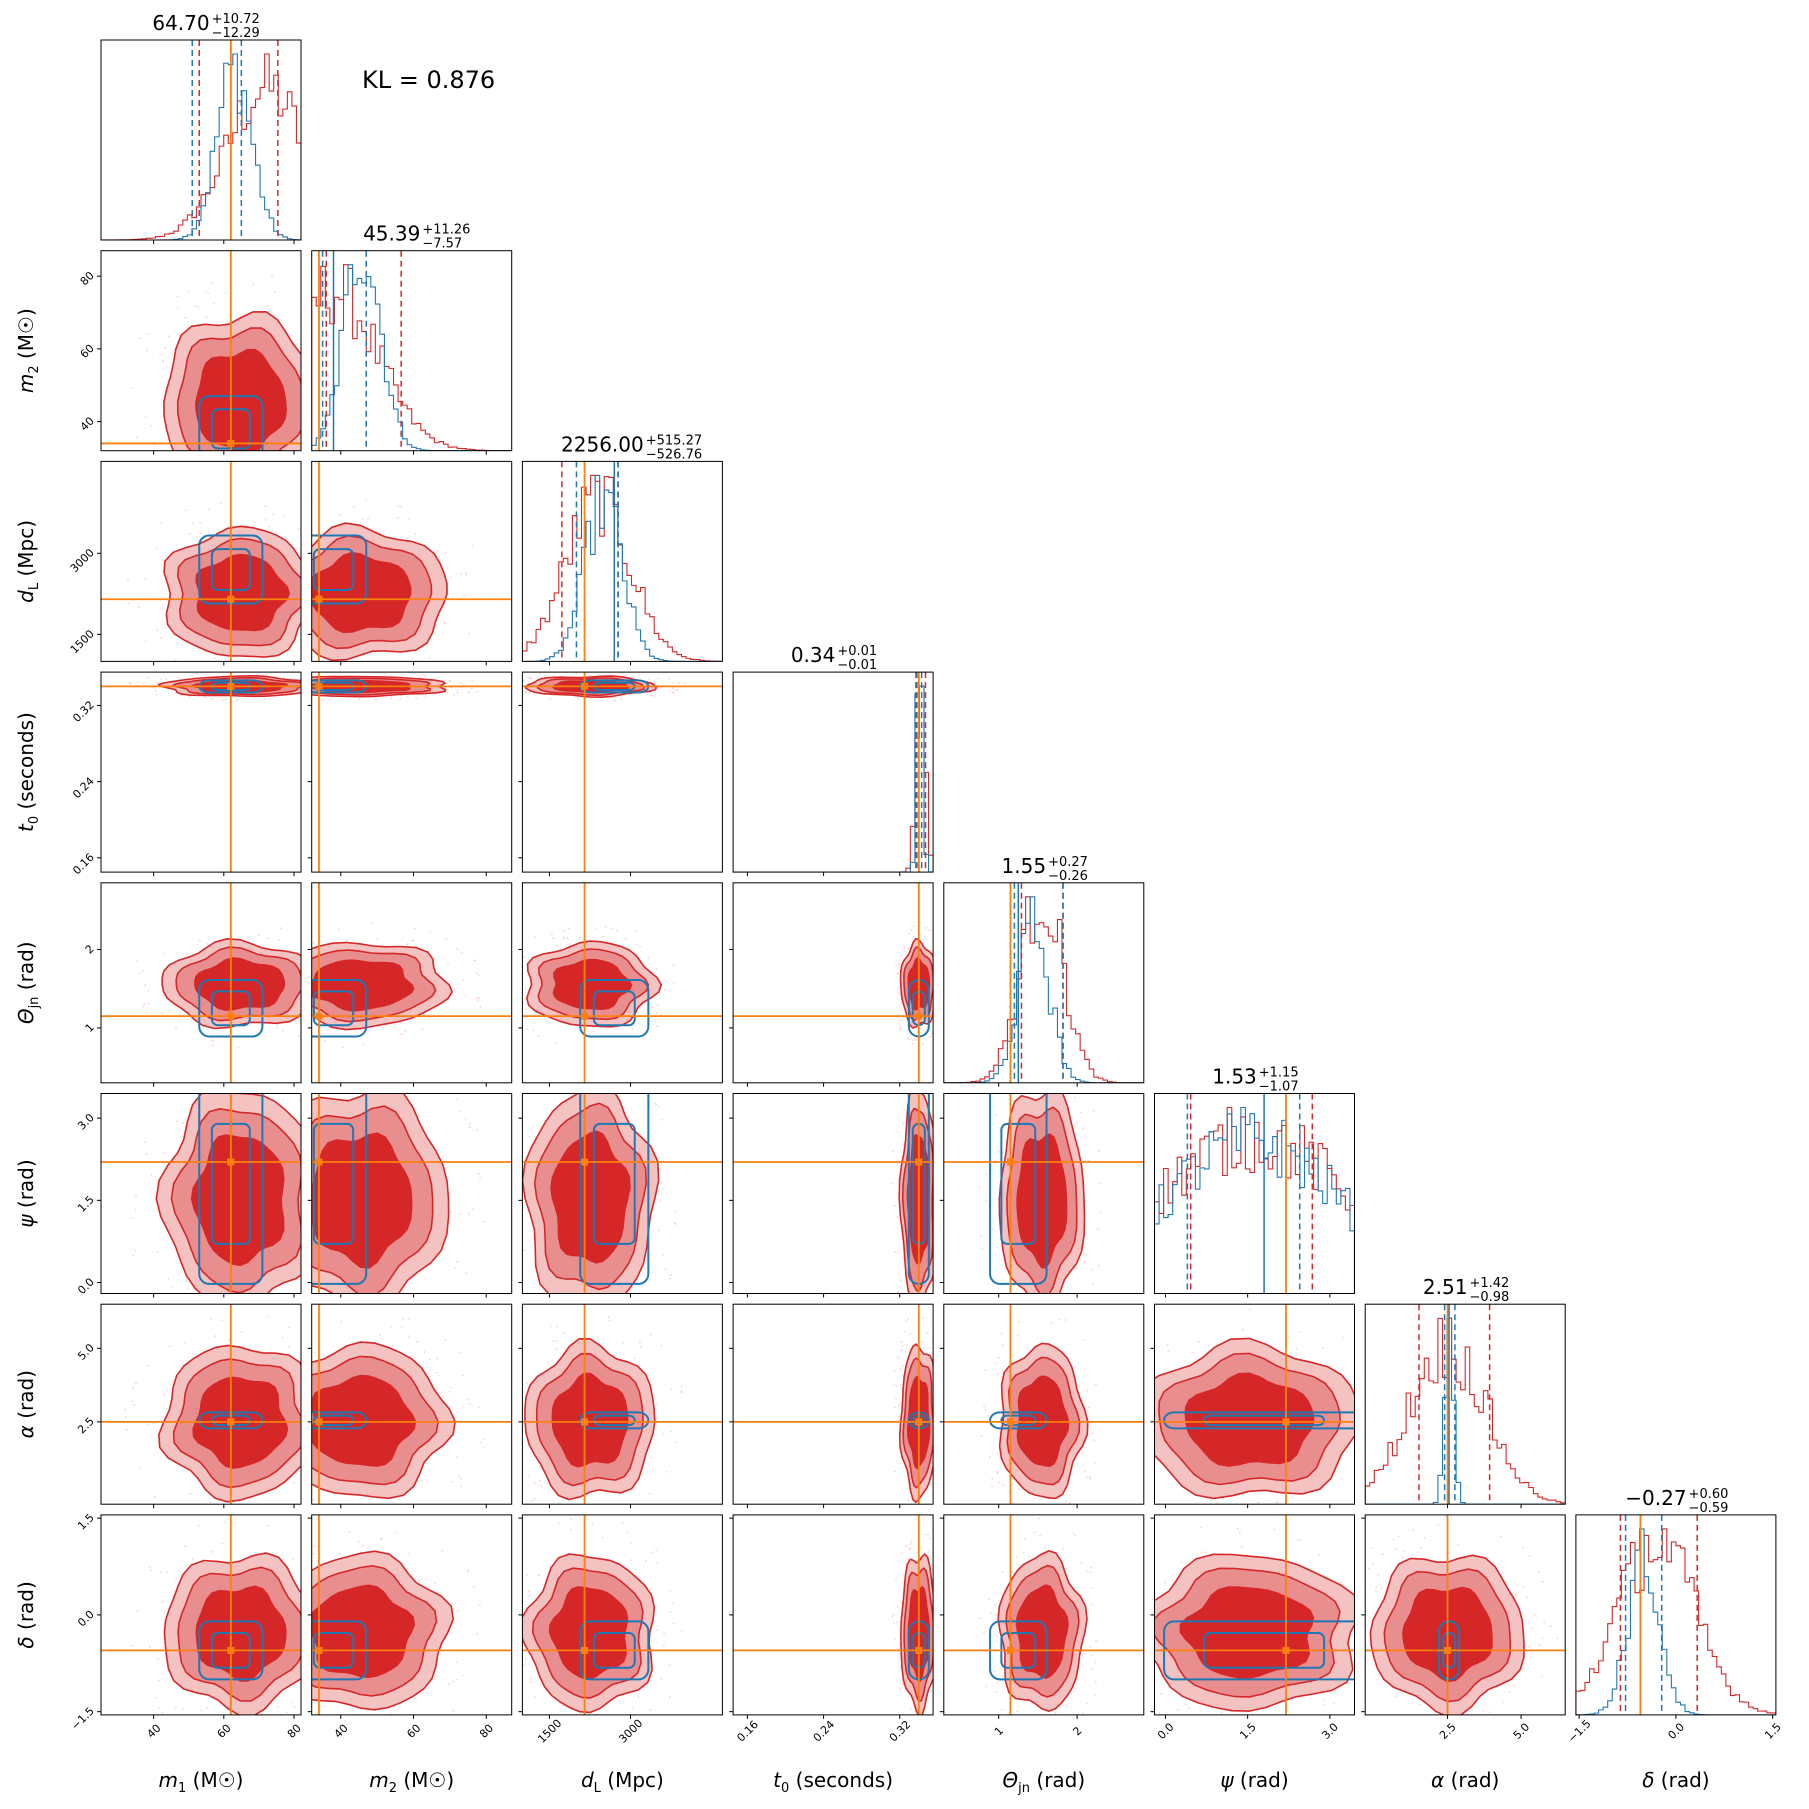 This screenshot has width=1809, height=1809. What do you see at coordinates (83, 864) in the screenshot?
I see `y-tick-label: 0.16` at bounding box center [83, 864].